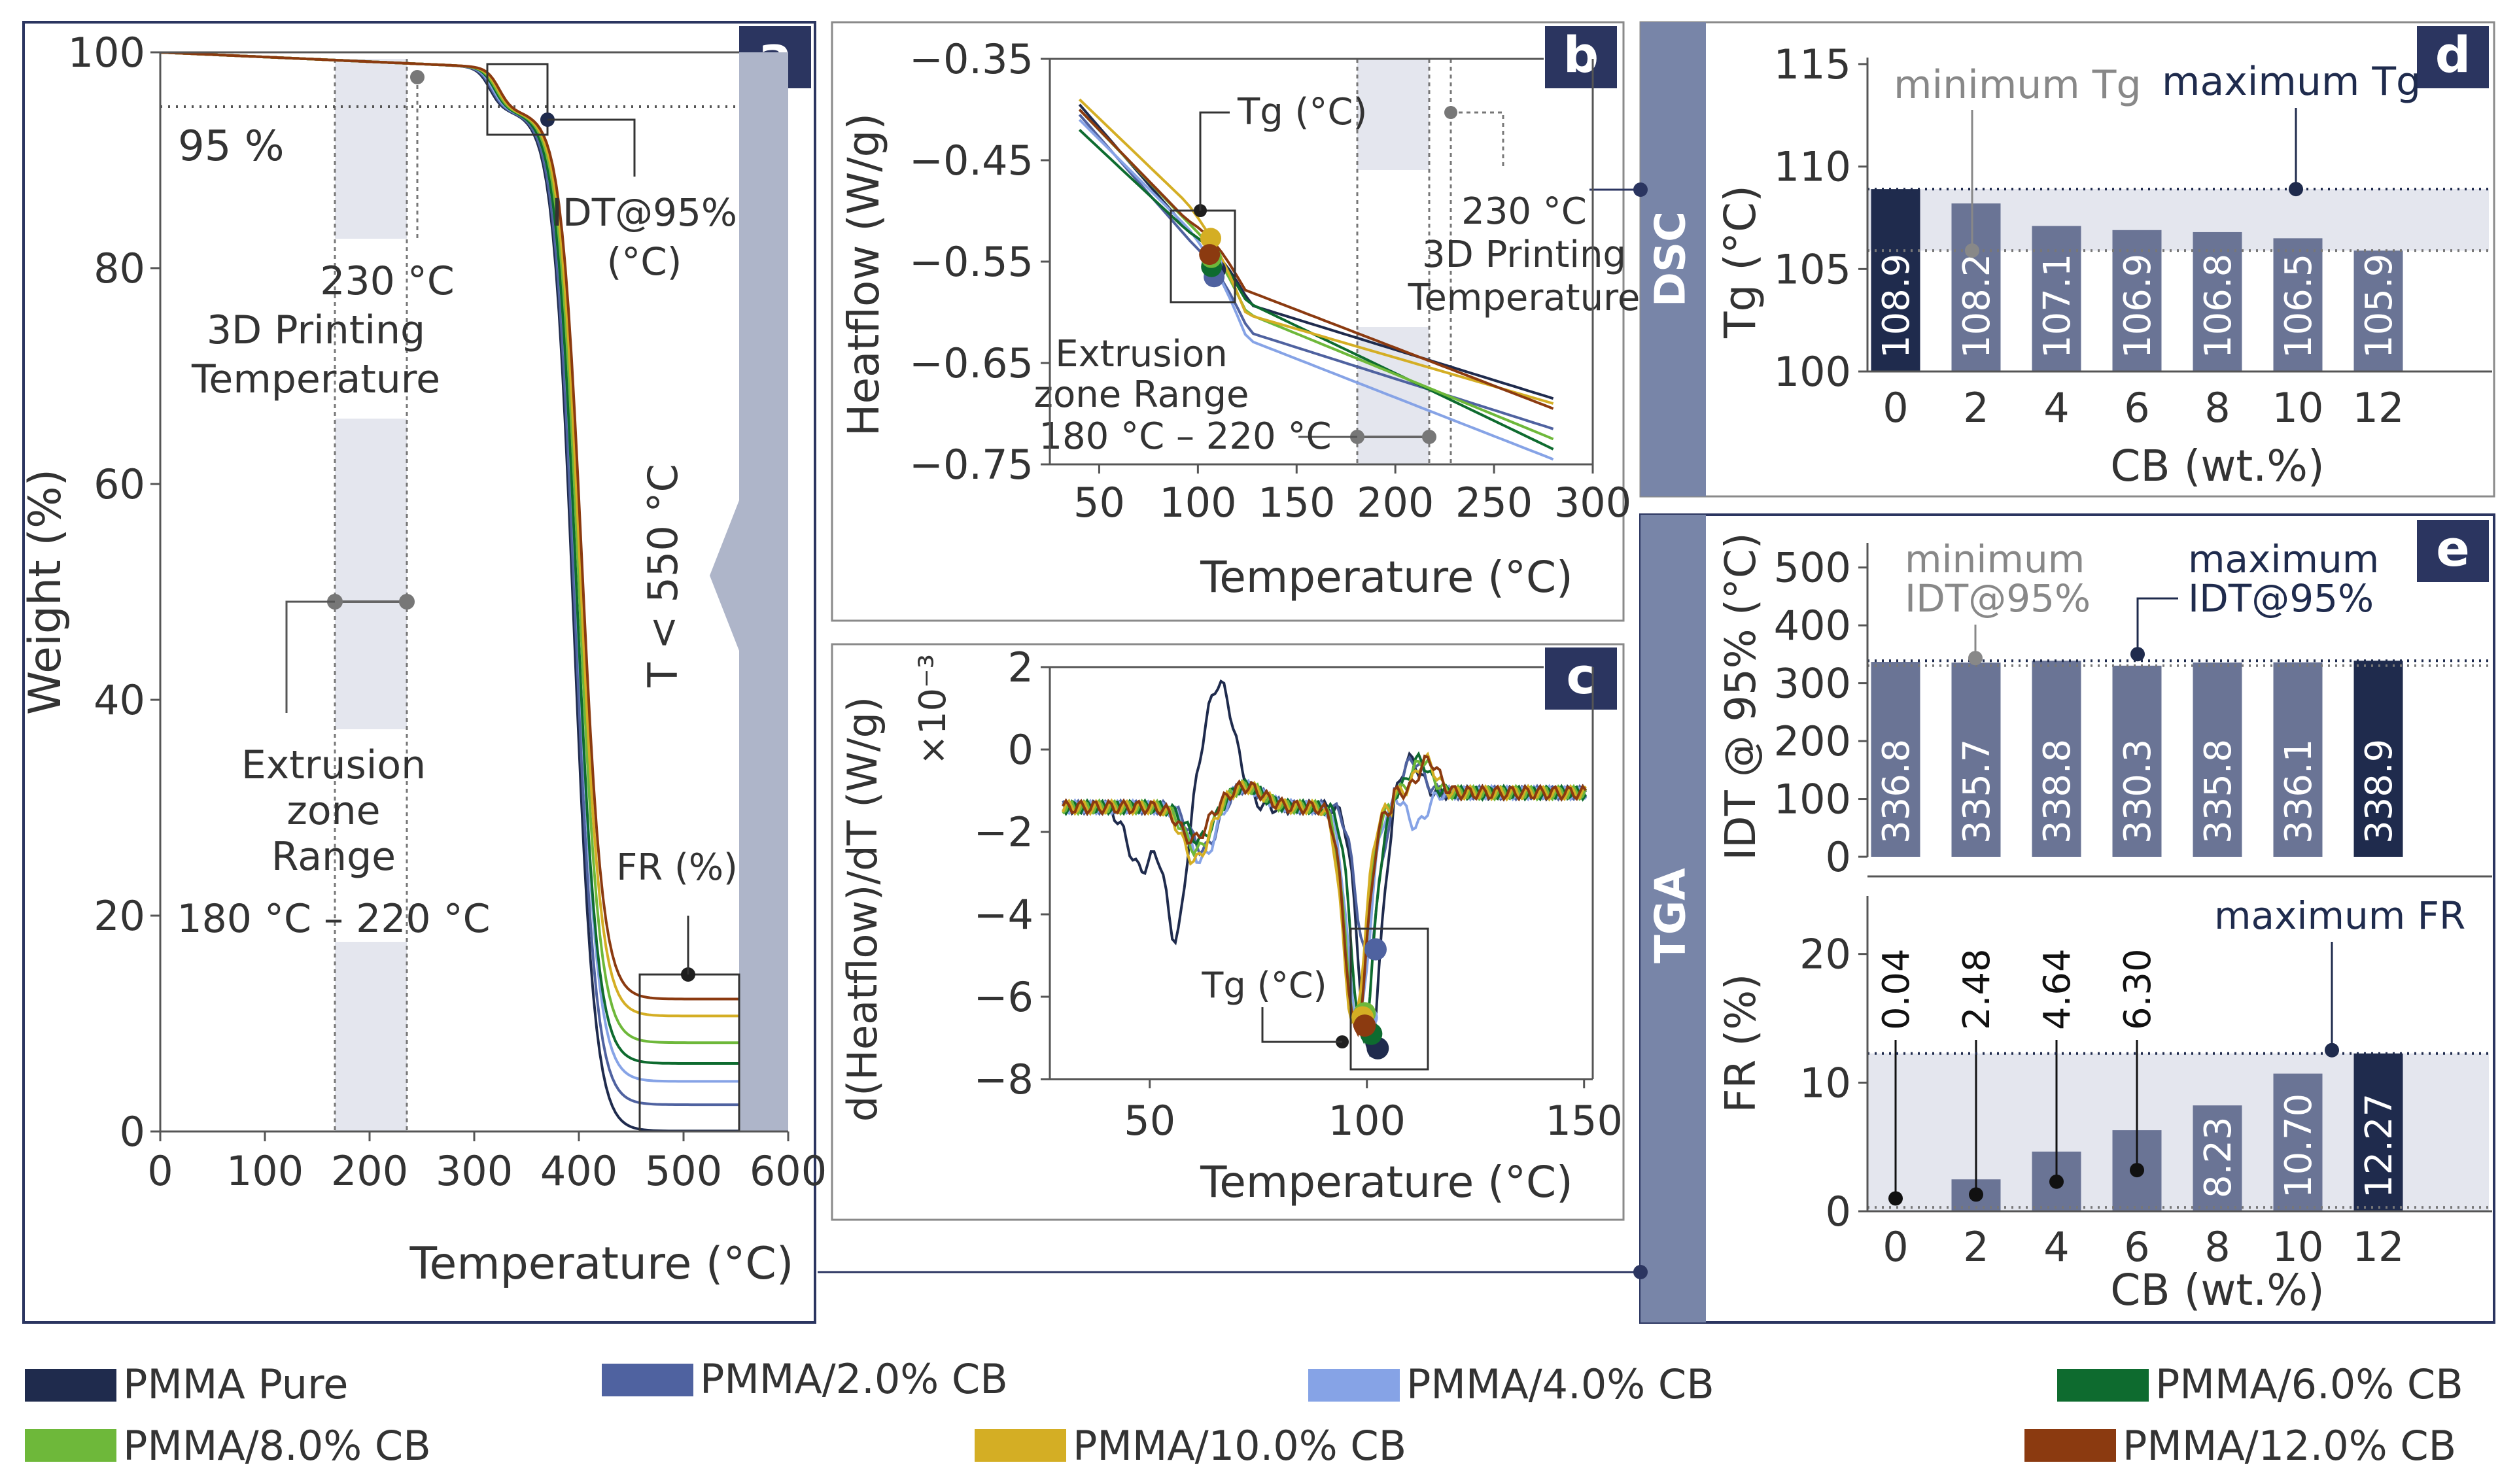 The height and width of the screenshot is (1484, 2517). What do you see at coordinates (1560, 1384) in the screenshot?
I see `legend-label-4cb: PMMA/4.0% CB` at bounding box center [1560, 1384].